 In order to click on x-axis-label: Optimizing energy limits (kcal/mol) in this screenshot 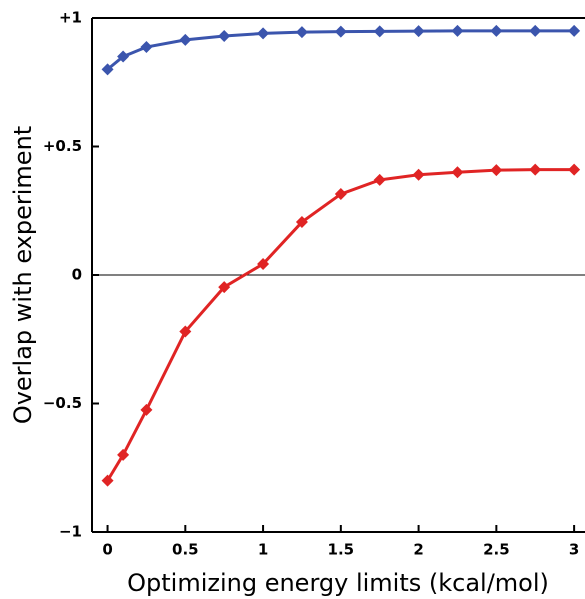, I will do `click(338, 583)`.